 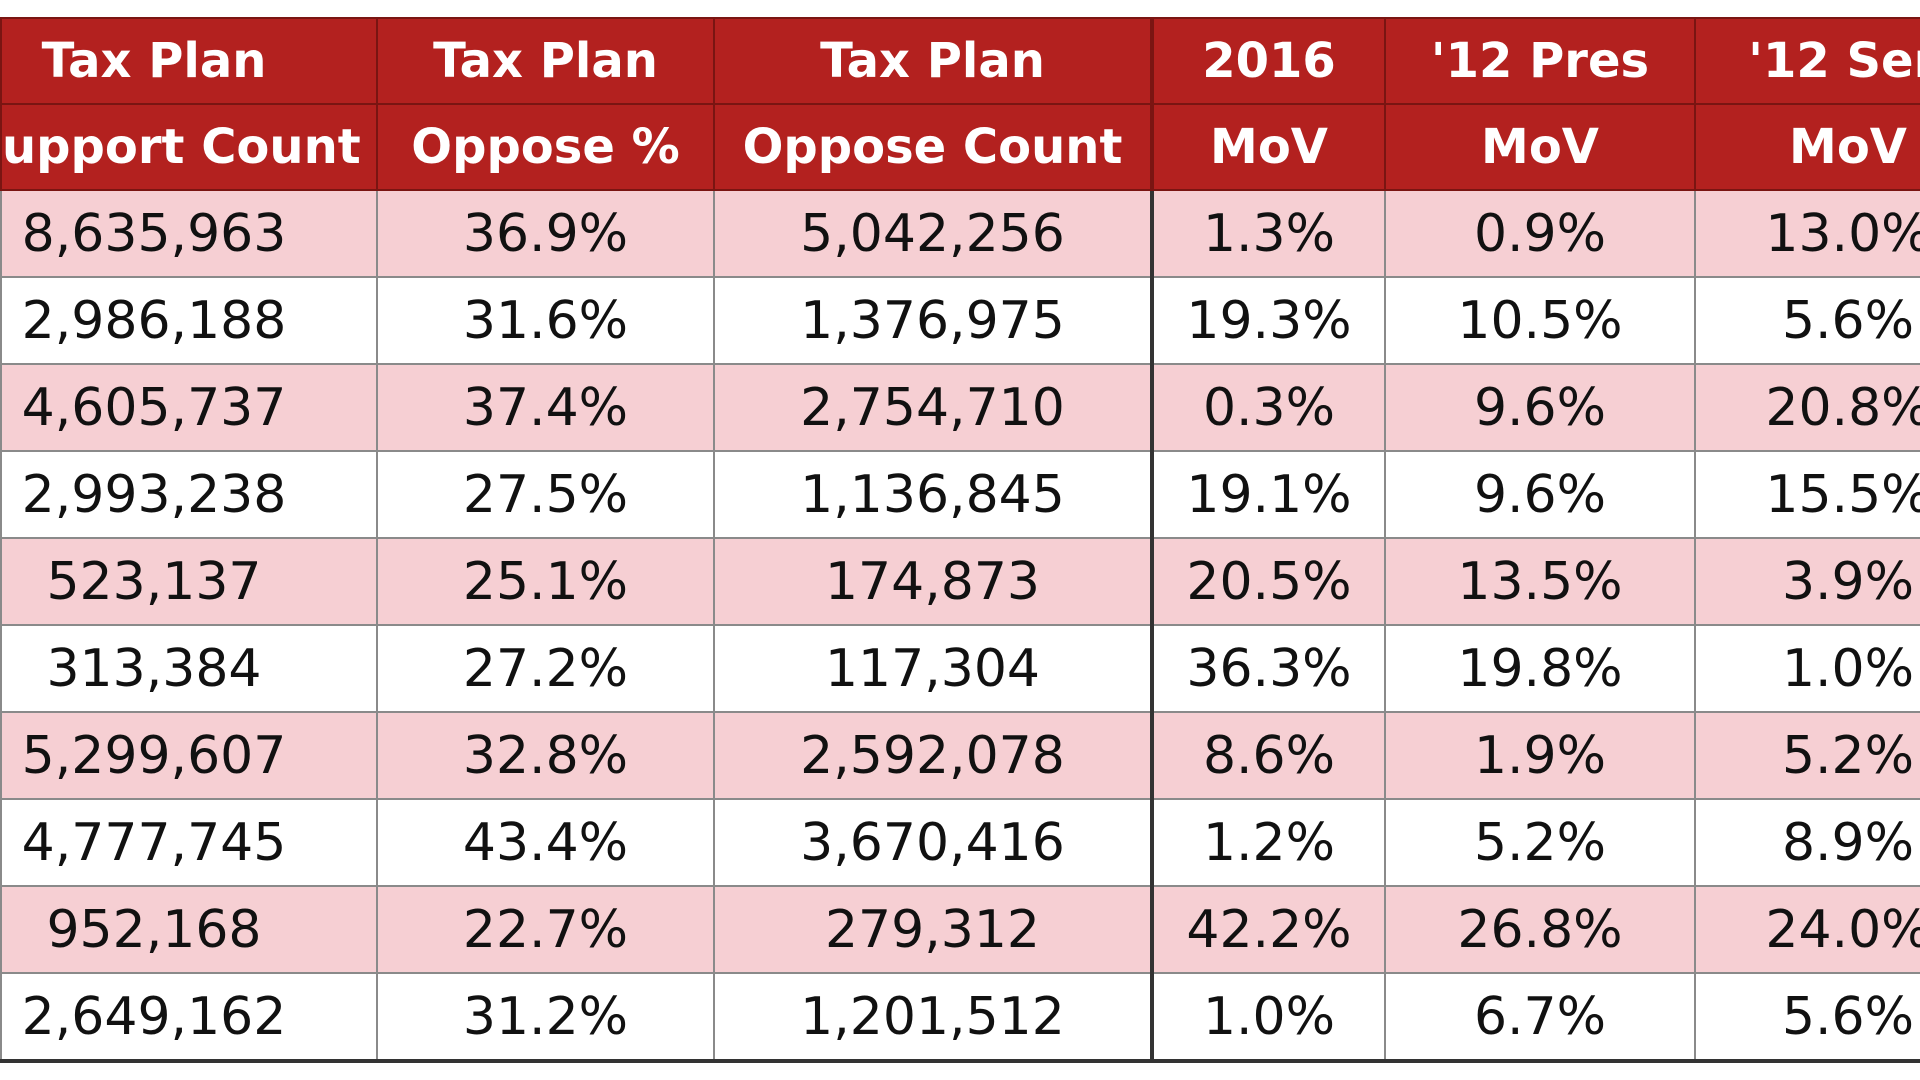 What do you see at coordinates (1540, 668) in the screenshot?
I see `data-cell: 19.8%` at bounding box center [1540, 668].